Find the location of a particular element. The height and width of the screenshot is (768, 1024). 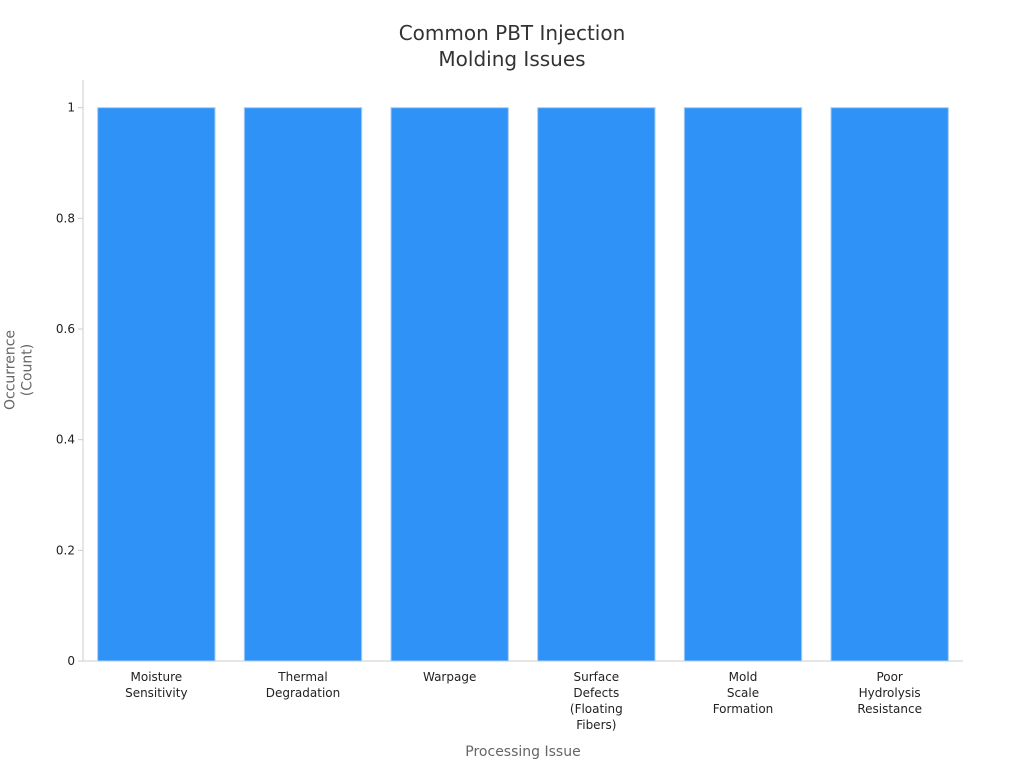

x-tick-label: Surface Defects (Floating Fibers) is located at coordinates (596, 701).